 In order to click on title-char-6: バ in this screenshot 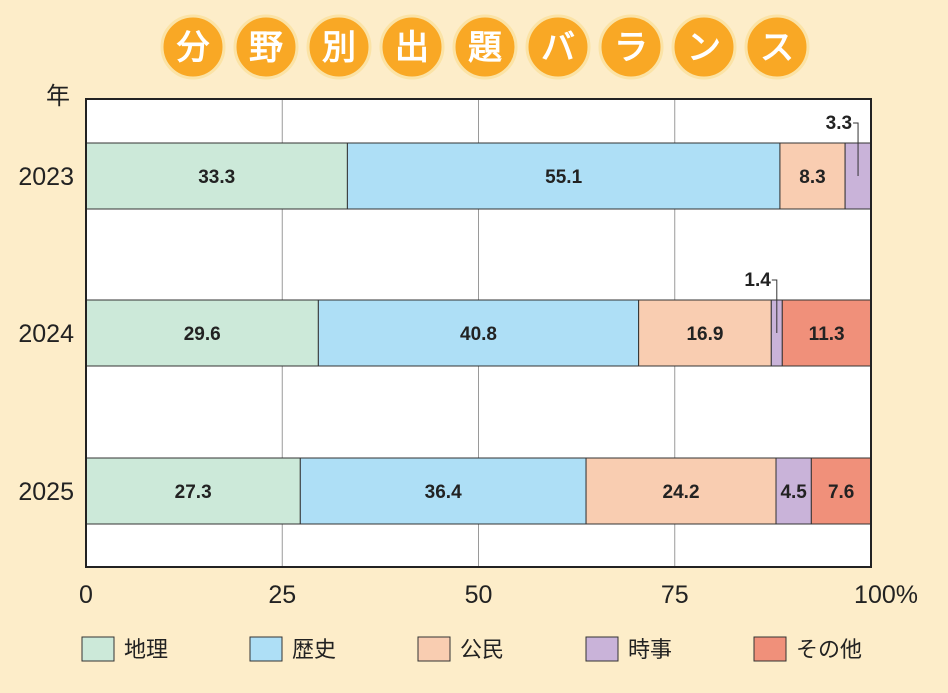, I will do `click(558, 48)`.